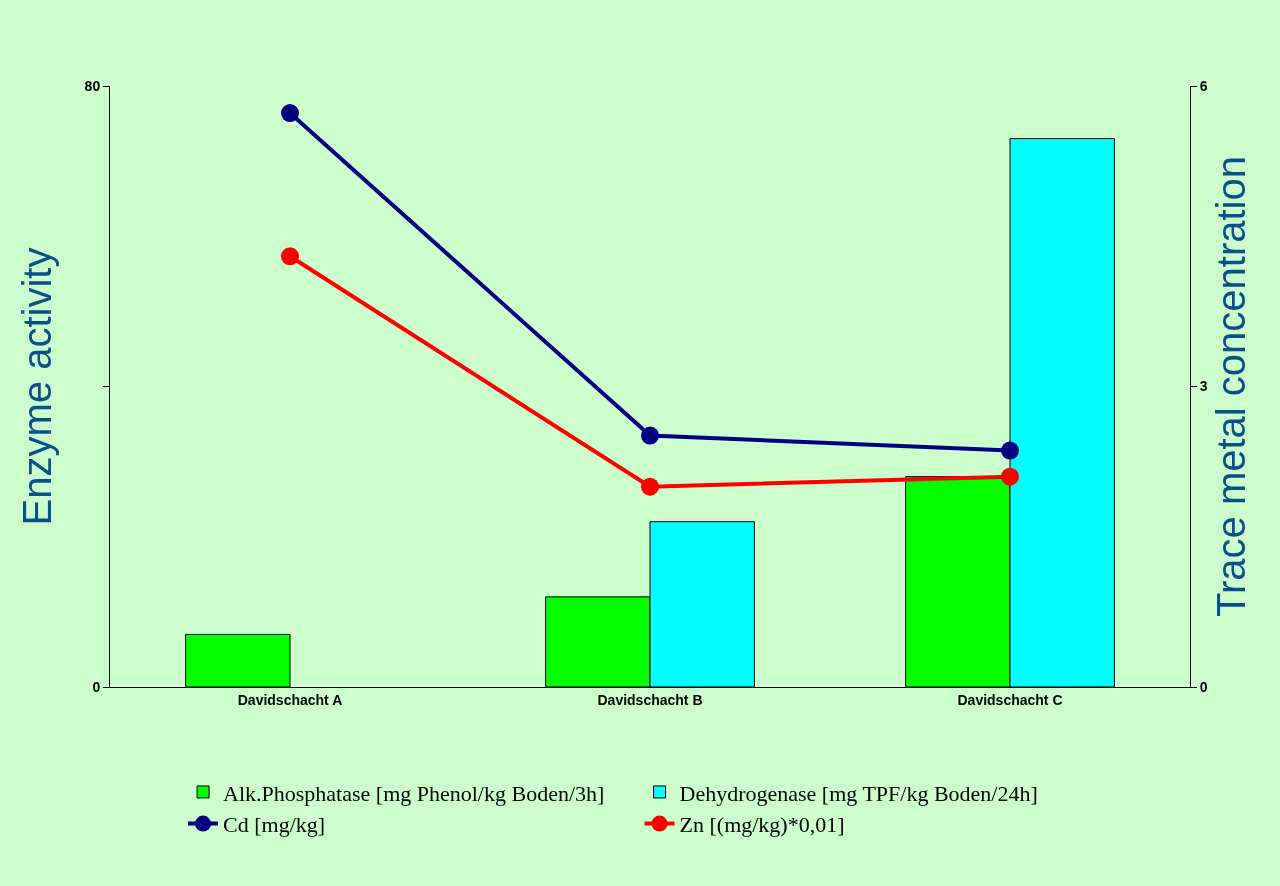  I want to click on legend-label: Cd [mg/kg], so click(274, 825).